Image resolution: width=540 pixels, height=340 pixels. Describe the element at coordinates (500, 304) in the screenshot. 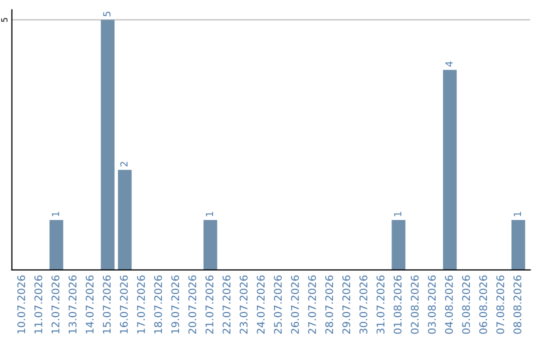

I see `x-tick-label: 07.08.2026` at that location.